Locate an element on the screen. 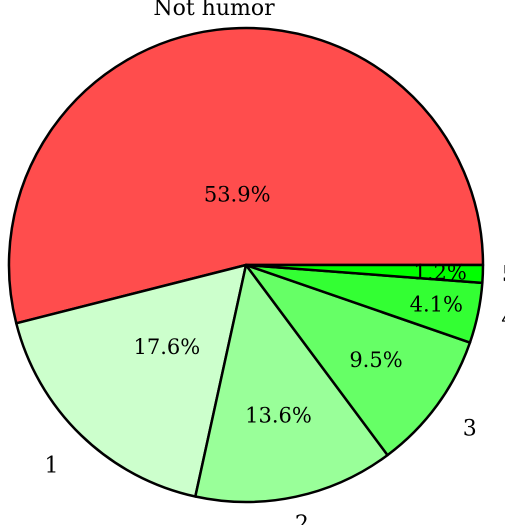 The width and height of the screenshot is (505, 525). slice-category-label: 4 is located at coordinates (503, 319).